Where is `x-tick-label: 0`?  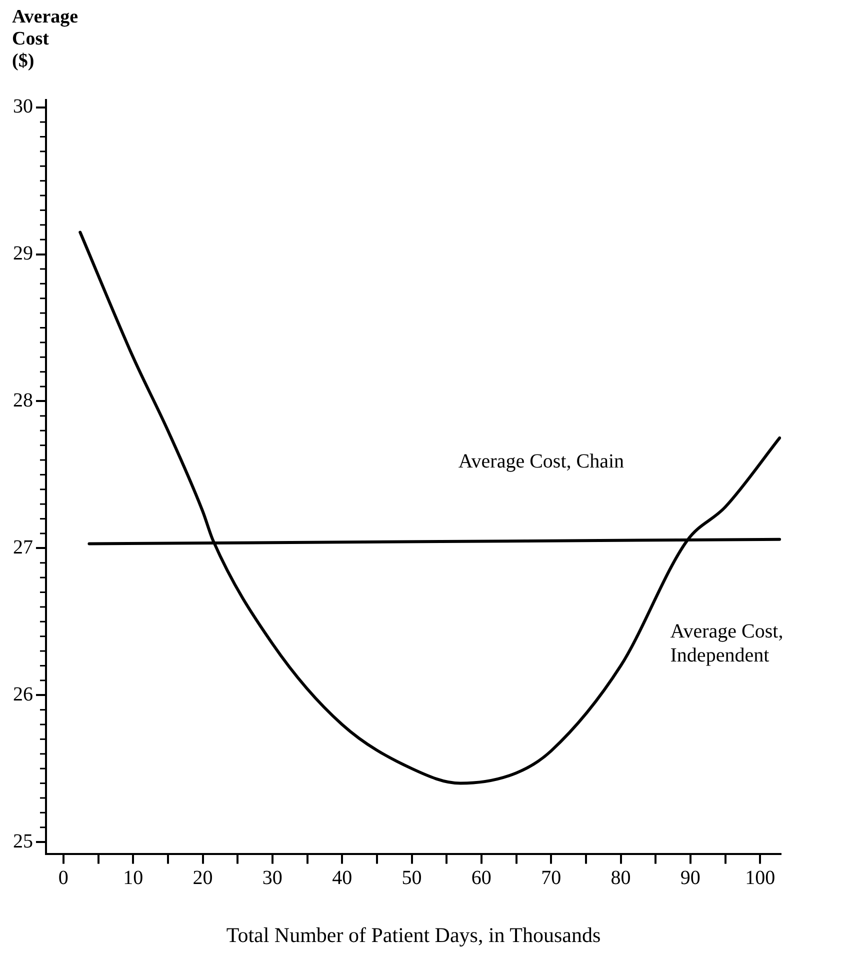
x-tick-label: 0 is located at coordinates (63, 878).